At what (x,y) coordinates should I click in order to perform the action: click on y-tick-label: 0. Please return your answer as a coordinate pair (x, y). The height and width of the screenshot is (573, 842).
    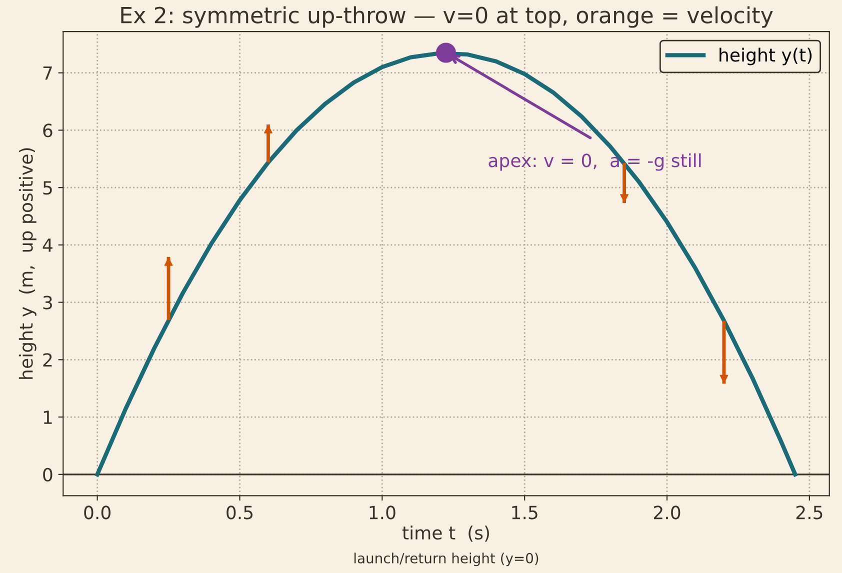
    Looking at the image, I should click on (47, 475).